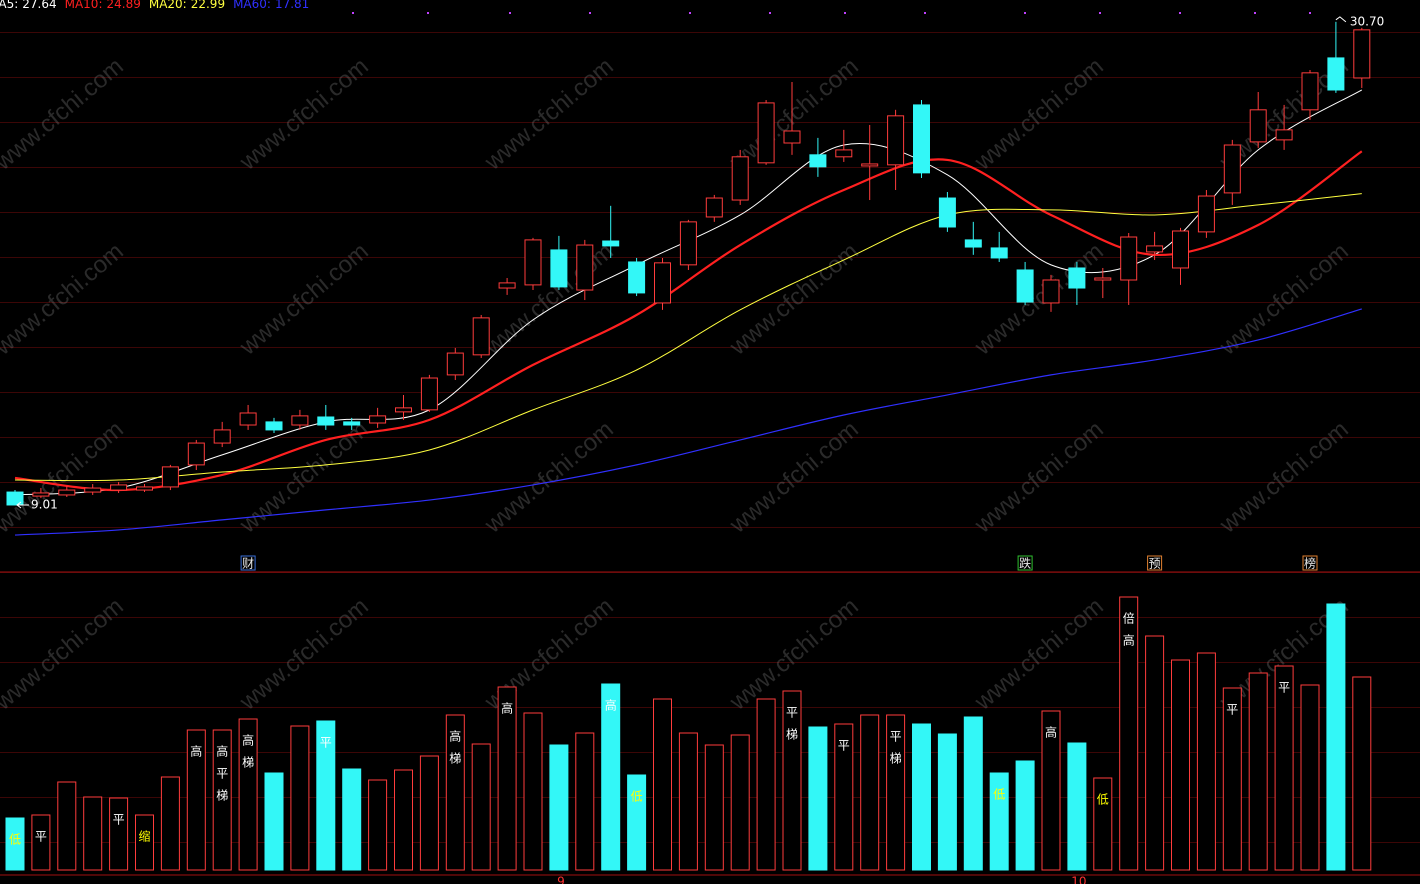 This screenshot has width=1420, height=884. What do you see at coordinates (1103, 800) in the screenshot?
I see `volume-tag: 低` at bounding box center [1103, 800].